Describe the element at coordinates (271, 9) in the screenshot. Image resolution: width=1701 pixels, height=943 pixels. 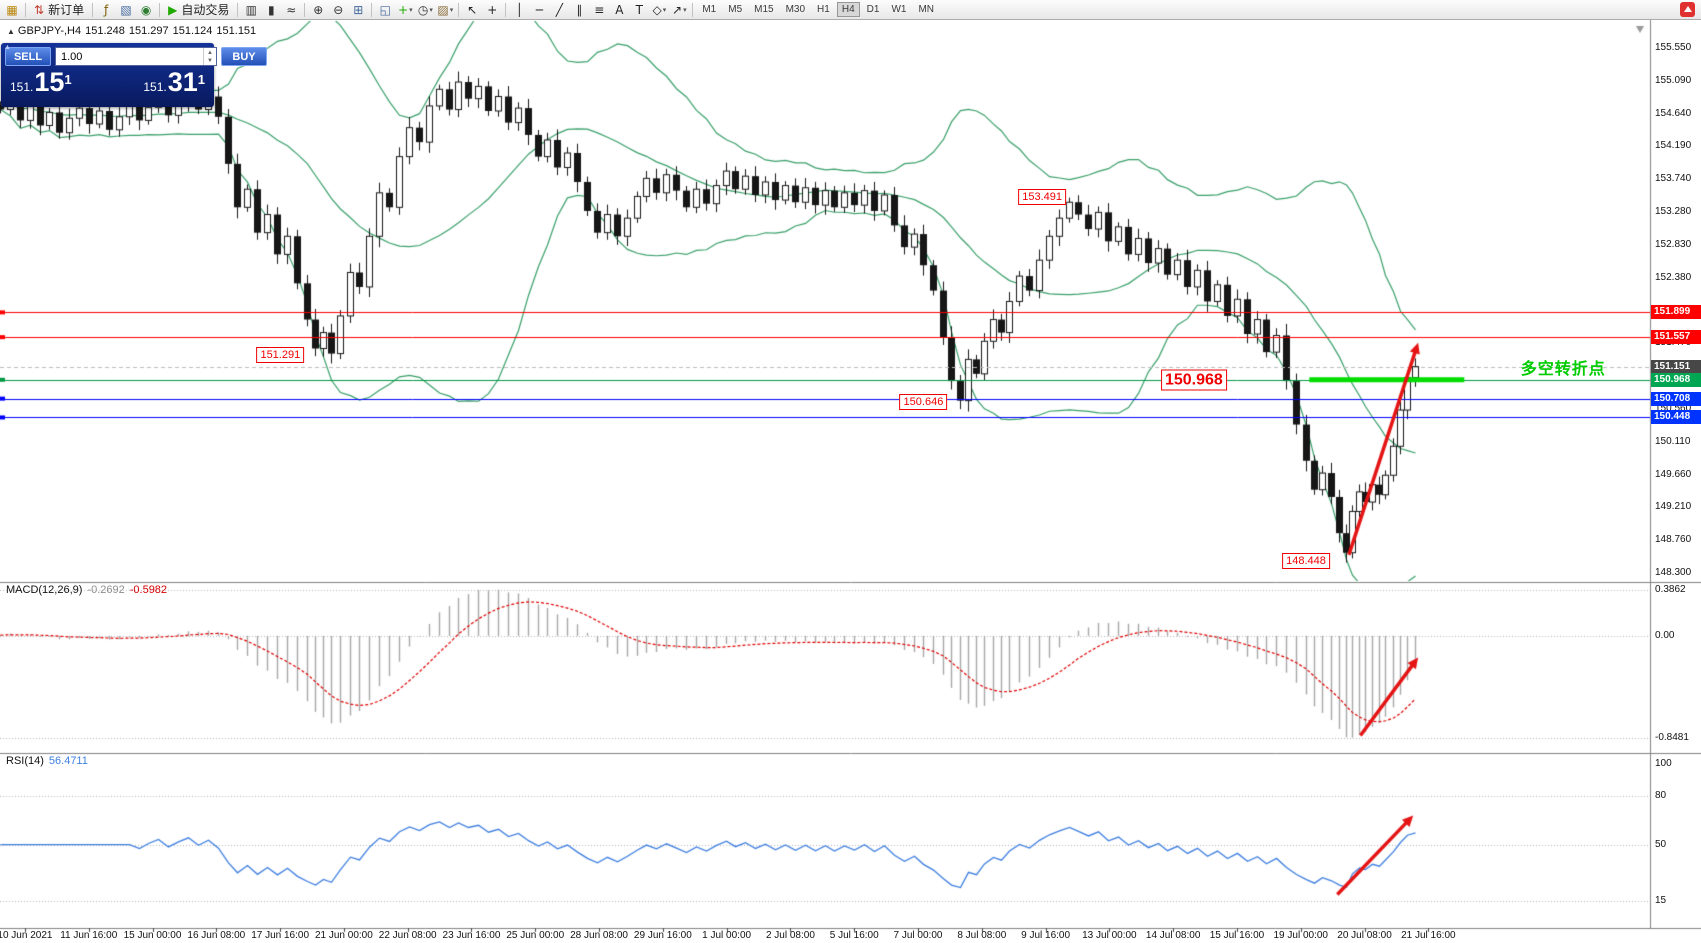
I see `candlestick-chart-icon: ▮` at that location.